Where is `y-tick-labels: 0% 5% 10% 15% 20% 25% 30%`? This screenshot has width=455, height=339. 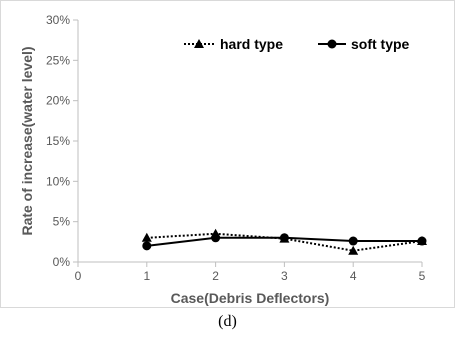
y-tick-labels: 0% 5% 10% 15% 20% 25% 30% is located at coordinates (58, 141).